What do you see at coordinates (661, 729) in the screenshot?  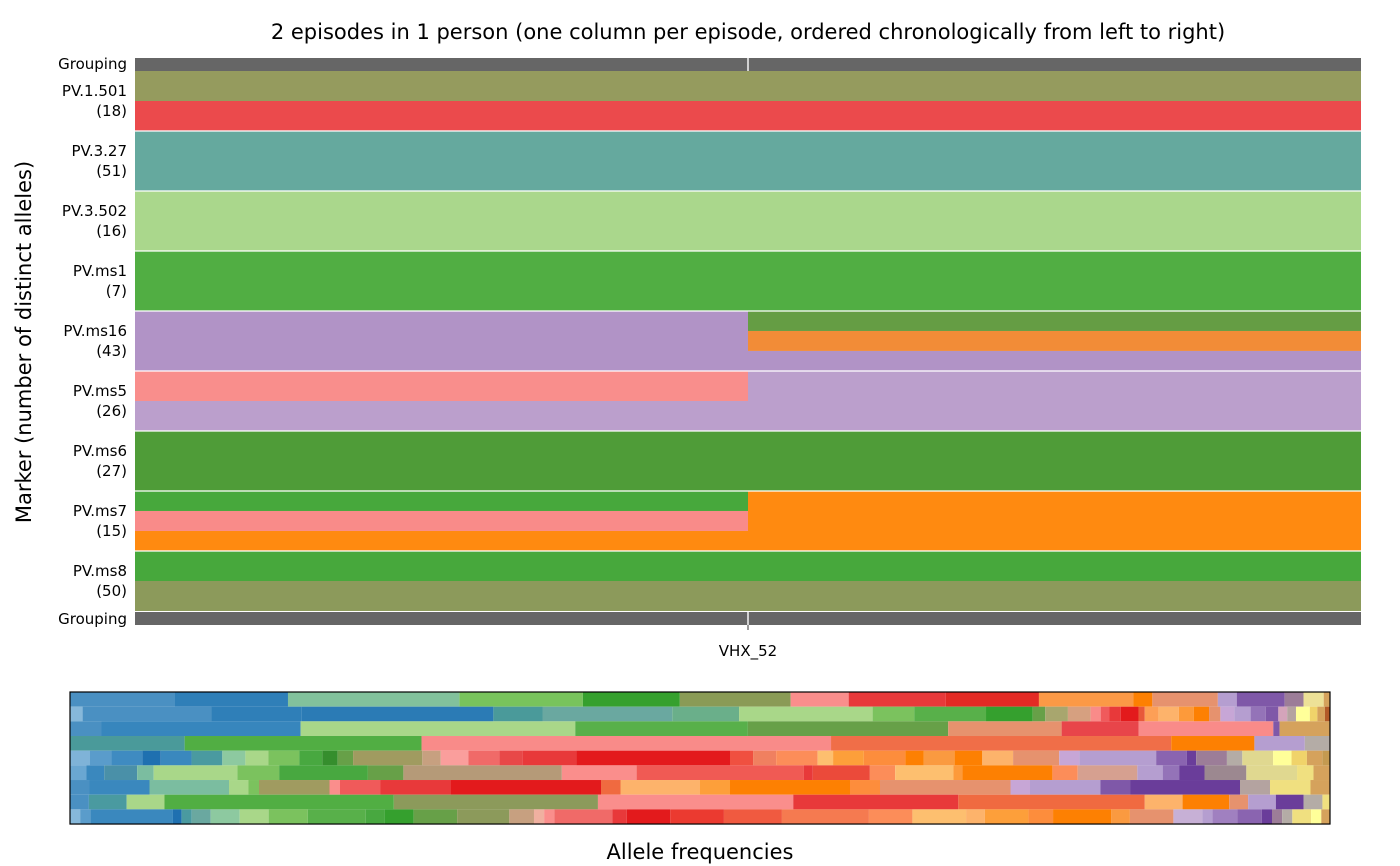 I see `frequency-bar-PV.3.502-4` at bounding box center [661, 729].